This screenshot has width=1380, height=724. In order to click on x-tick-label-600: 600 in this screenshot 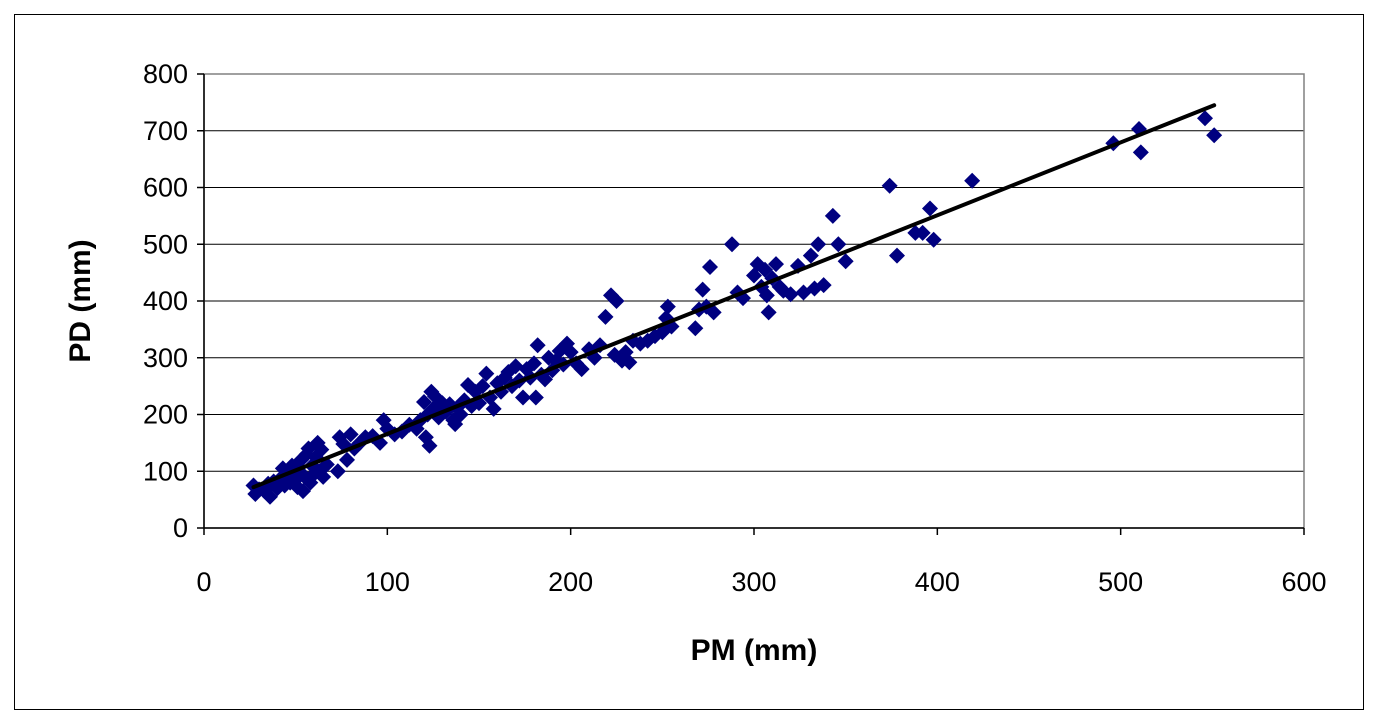, I will do `click(1303, 582)`.